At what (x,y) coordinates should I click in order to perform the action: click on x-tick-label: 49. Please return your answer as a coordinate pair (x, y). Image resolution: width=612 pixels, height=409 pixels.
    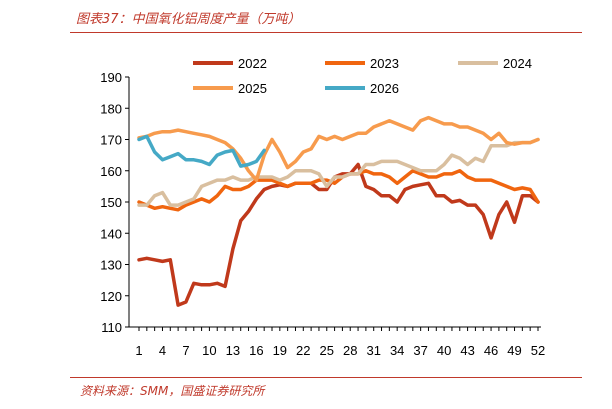
    Looking at the image, I should click on (514, 350).